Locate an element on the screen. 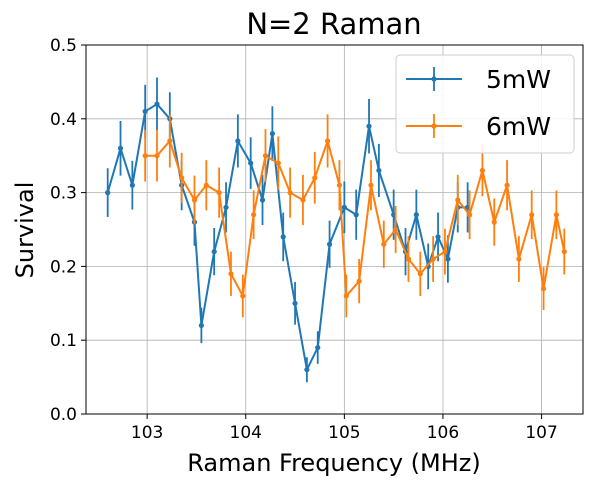  x-tick-label: 103 is located at coordinates (147, 433).